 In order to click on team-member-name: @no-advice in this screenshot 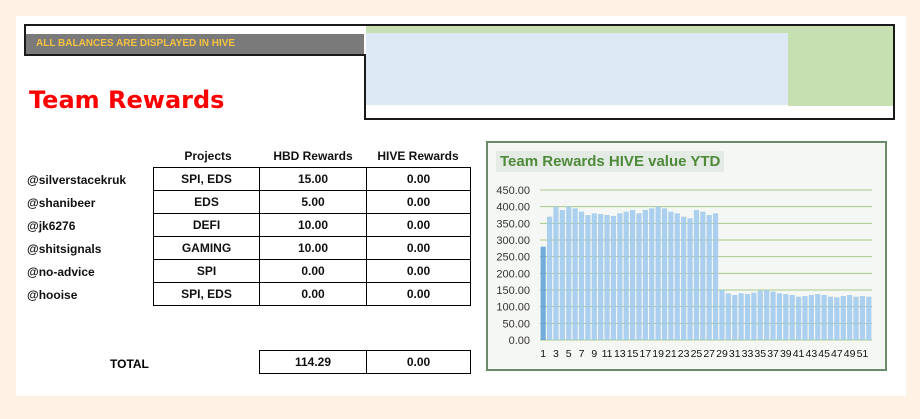, I will do `click(61, 272)`.